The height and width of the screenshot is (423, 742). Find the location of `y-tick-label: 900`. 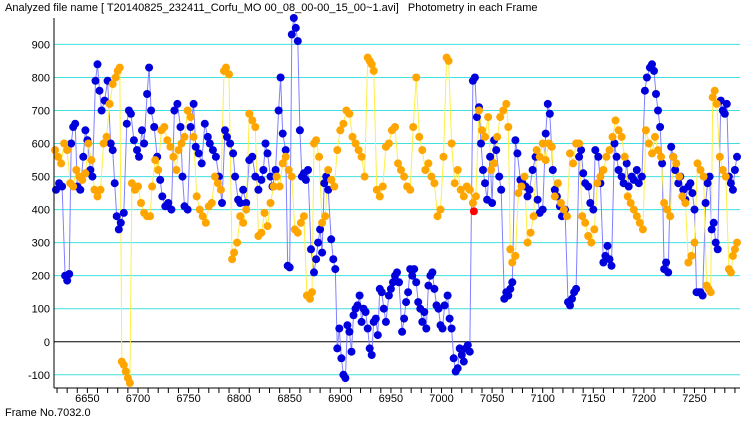

y-tick-label: 900 is located at coordinates (41, 45).